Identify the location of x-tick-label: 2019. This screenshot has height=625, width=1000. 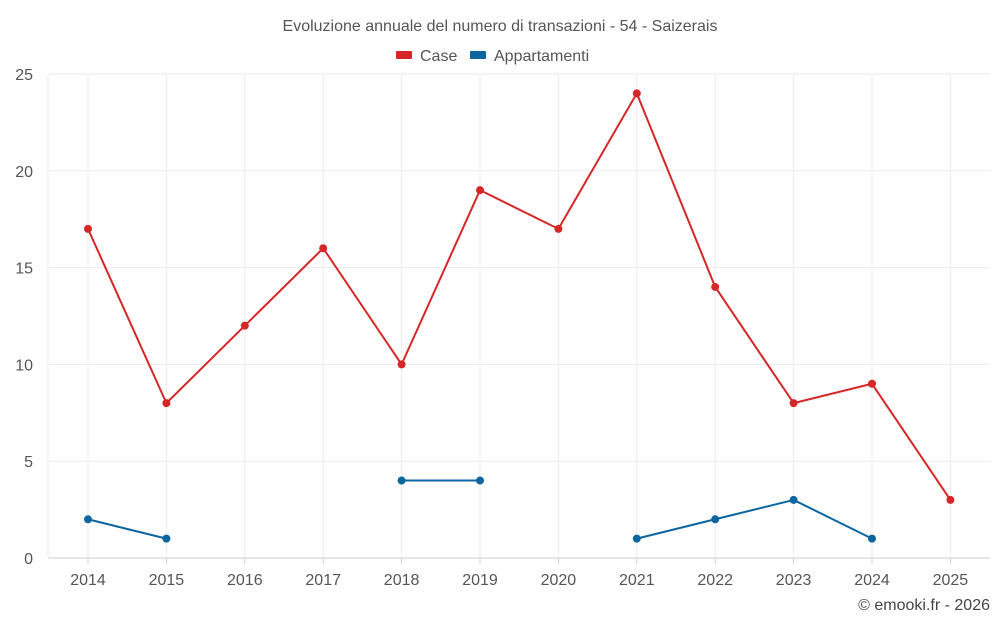
(480, 580).